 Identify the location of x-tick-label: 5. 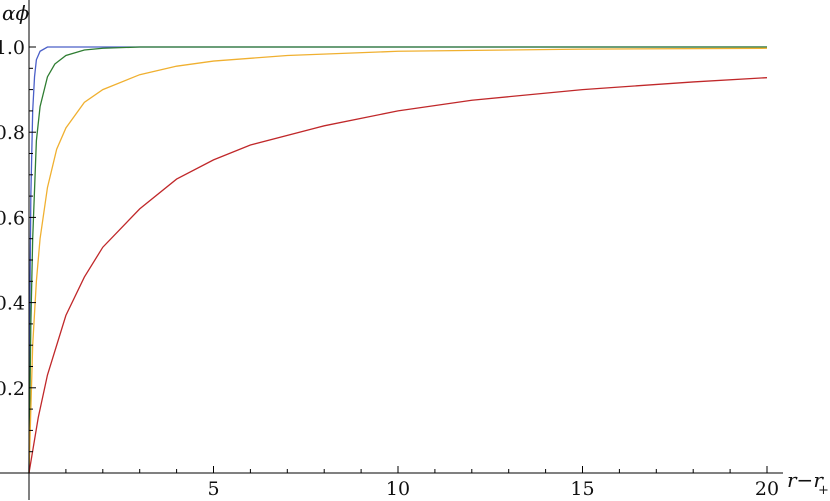
(213, 489).